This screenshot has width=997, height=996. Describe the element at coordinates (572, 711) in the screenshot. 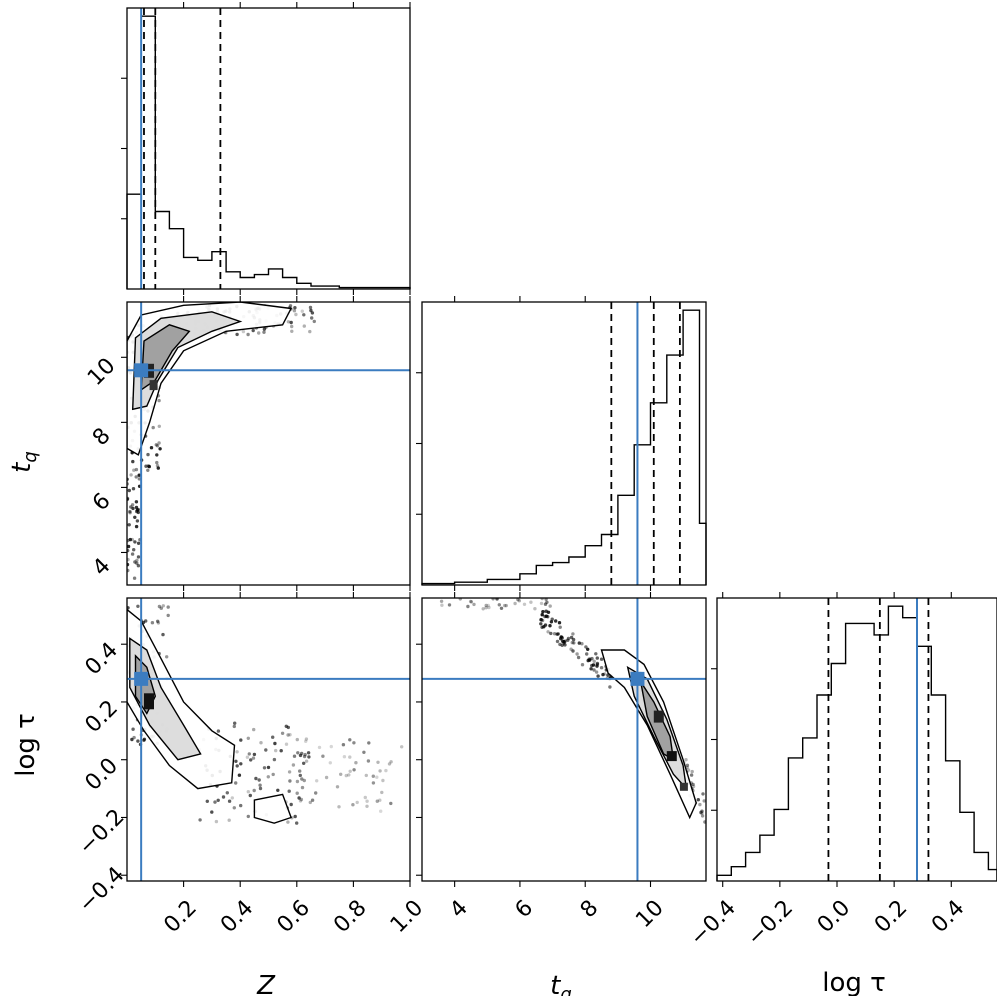

I see `density-tq-vs-logtau` at that location.